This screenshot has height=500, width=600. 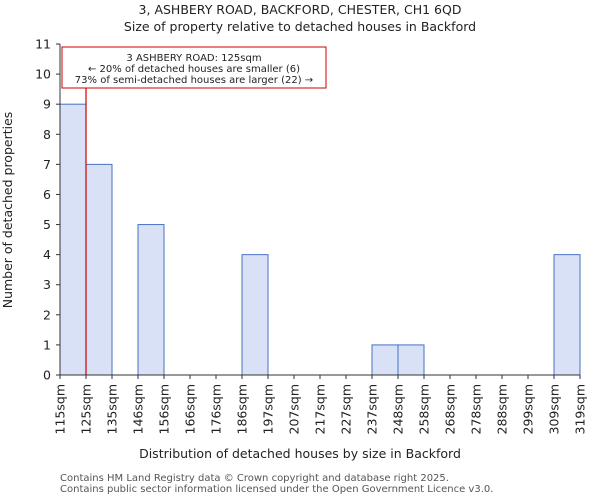 What do you see at coordinates (47, 210) in the screenshot?
I see `y-ticks: 0 1 2 3 4 5 6 7 8 9 10 11` at bounding box center [47, 210].